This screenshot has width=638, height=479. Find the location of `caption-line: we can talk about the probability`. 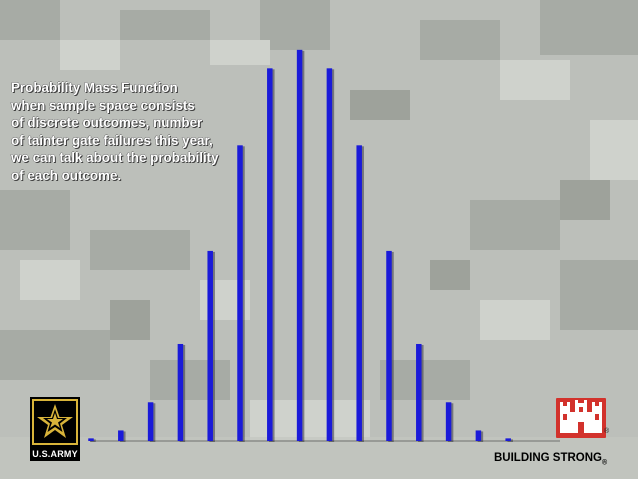

caption-line: we can talk about the probability is located at coordinates (115, 158).